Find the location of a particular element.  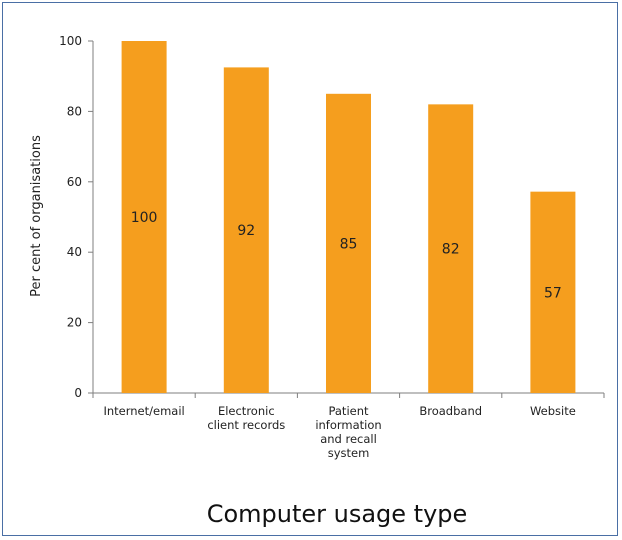

data-label: 92 is located at coordinates (246, 231).